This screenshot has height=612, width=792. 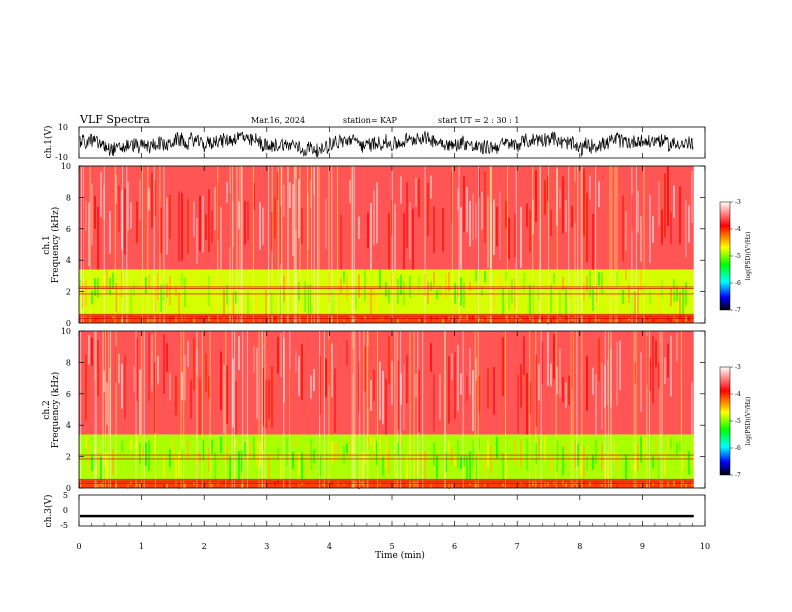 What do you see at coordinates (64, 525) in the screenshot?
I see `ch3-tick-bottom: -5` at bounding box center [64, 525].